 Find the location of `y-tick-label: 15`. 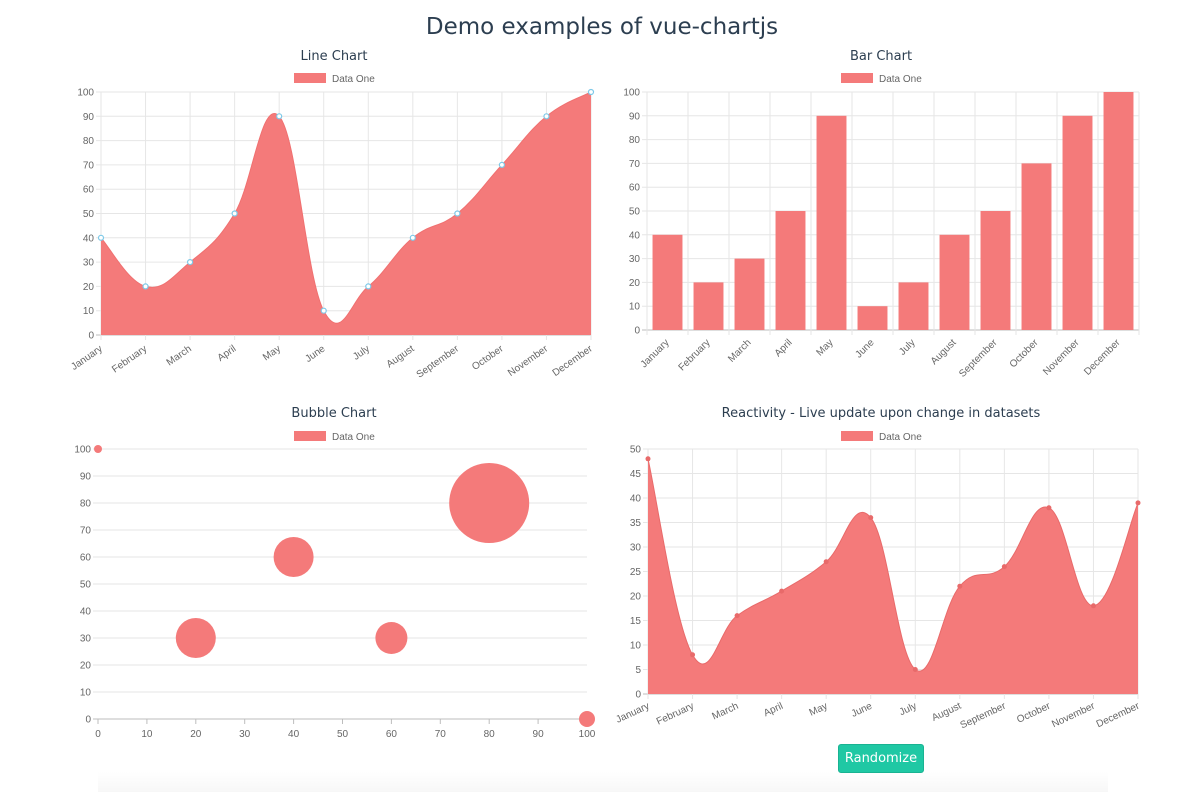

y-tick-label: 15 is located at coordinates (636, 621).